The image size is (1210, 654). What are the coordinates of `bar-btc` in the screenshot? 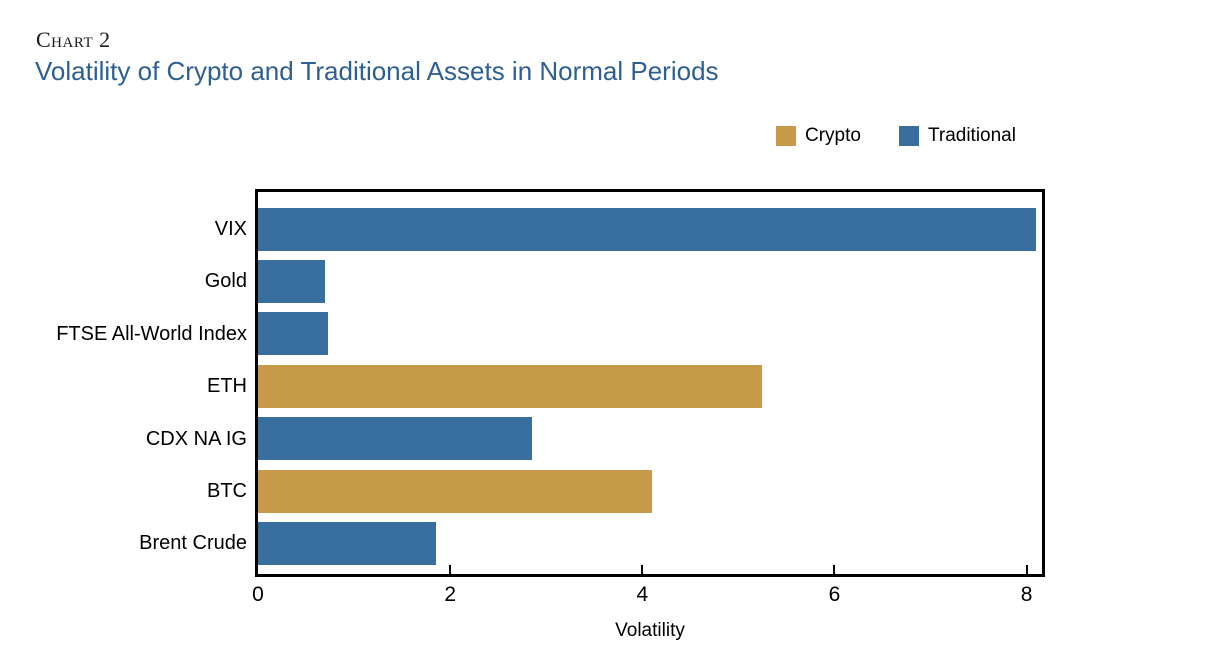 It's located at (455, 491).